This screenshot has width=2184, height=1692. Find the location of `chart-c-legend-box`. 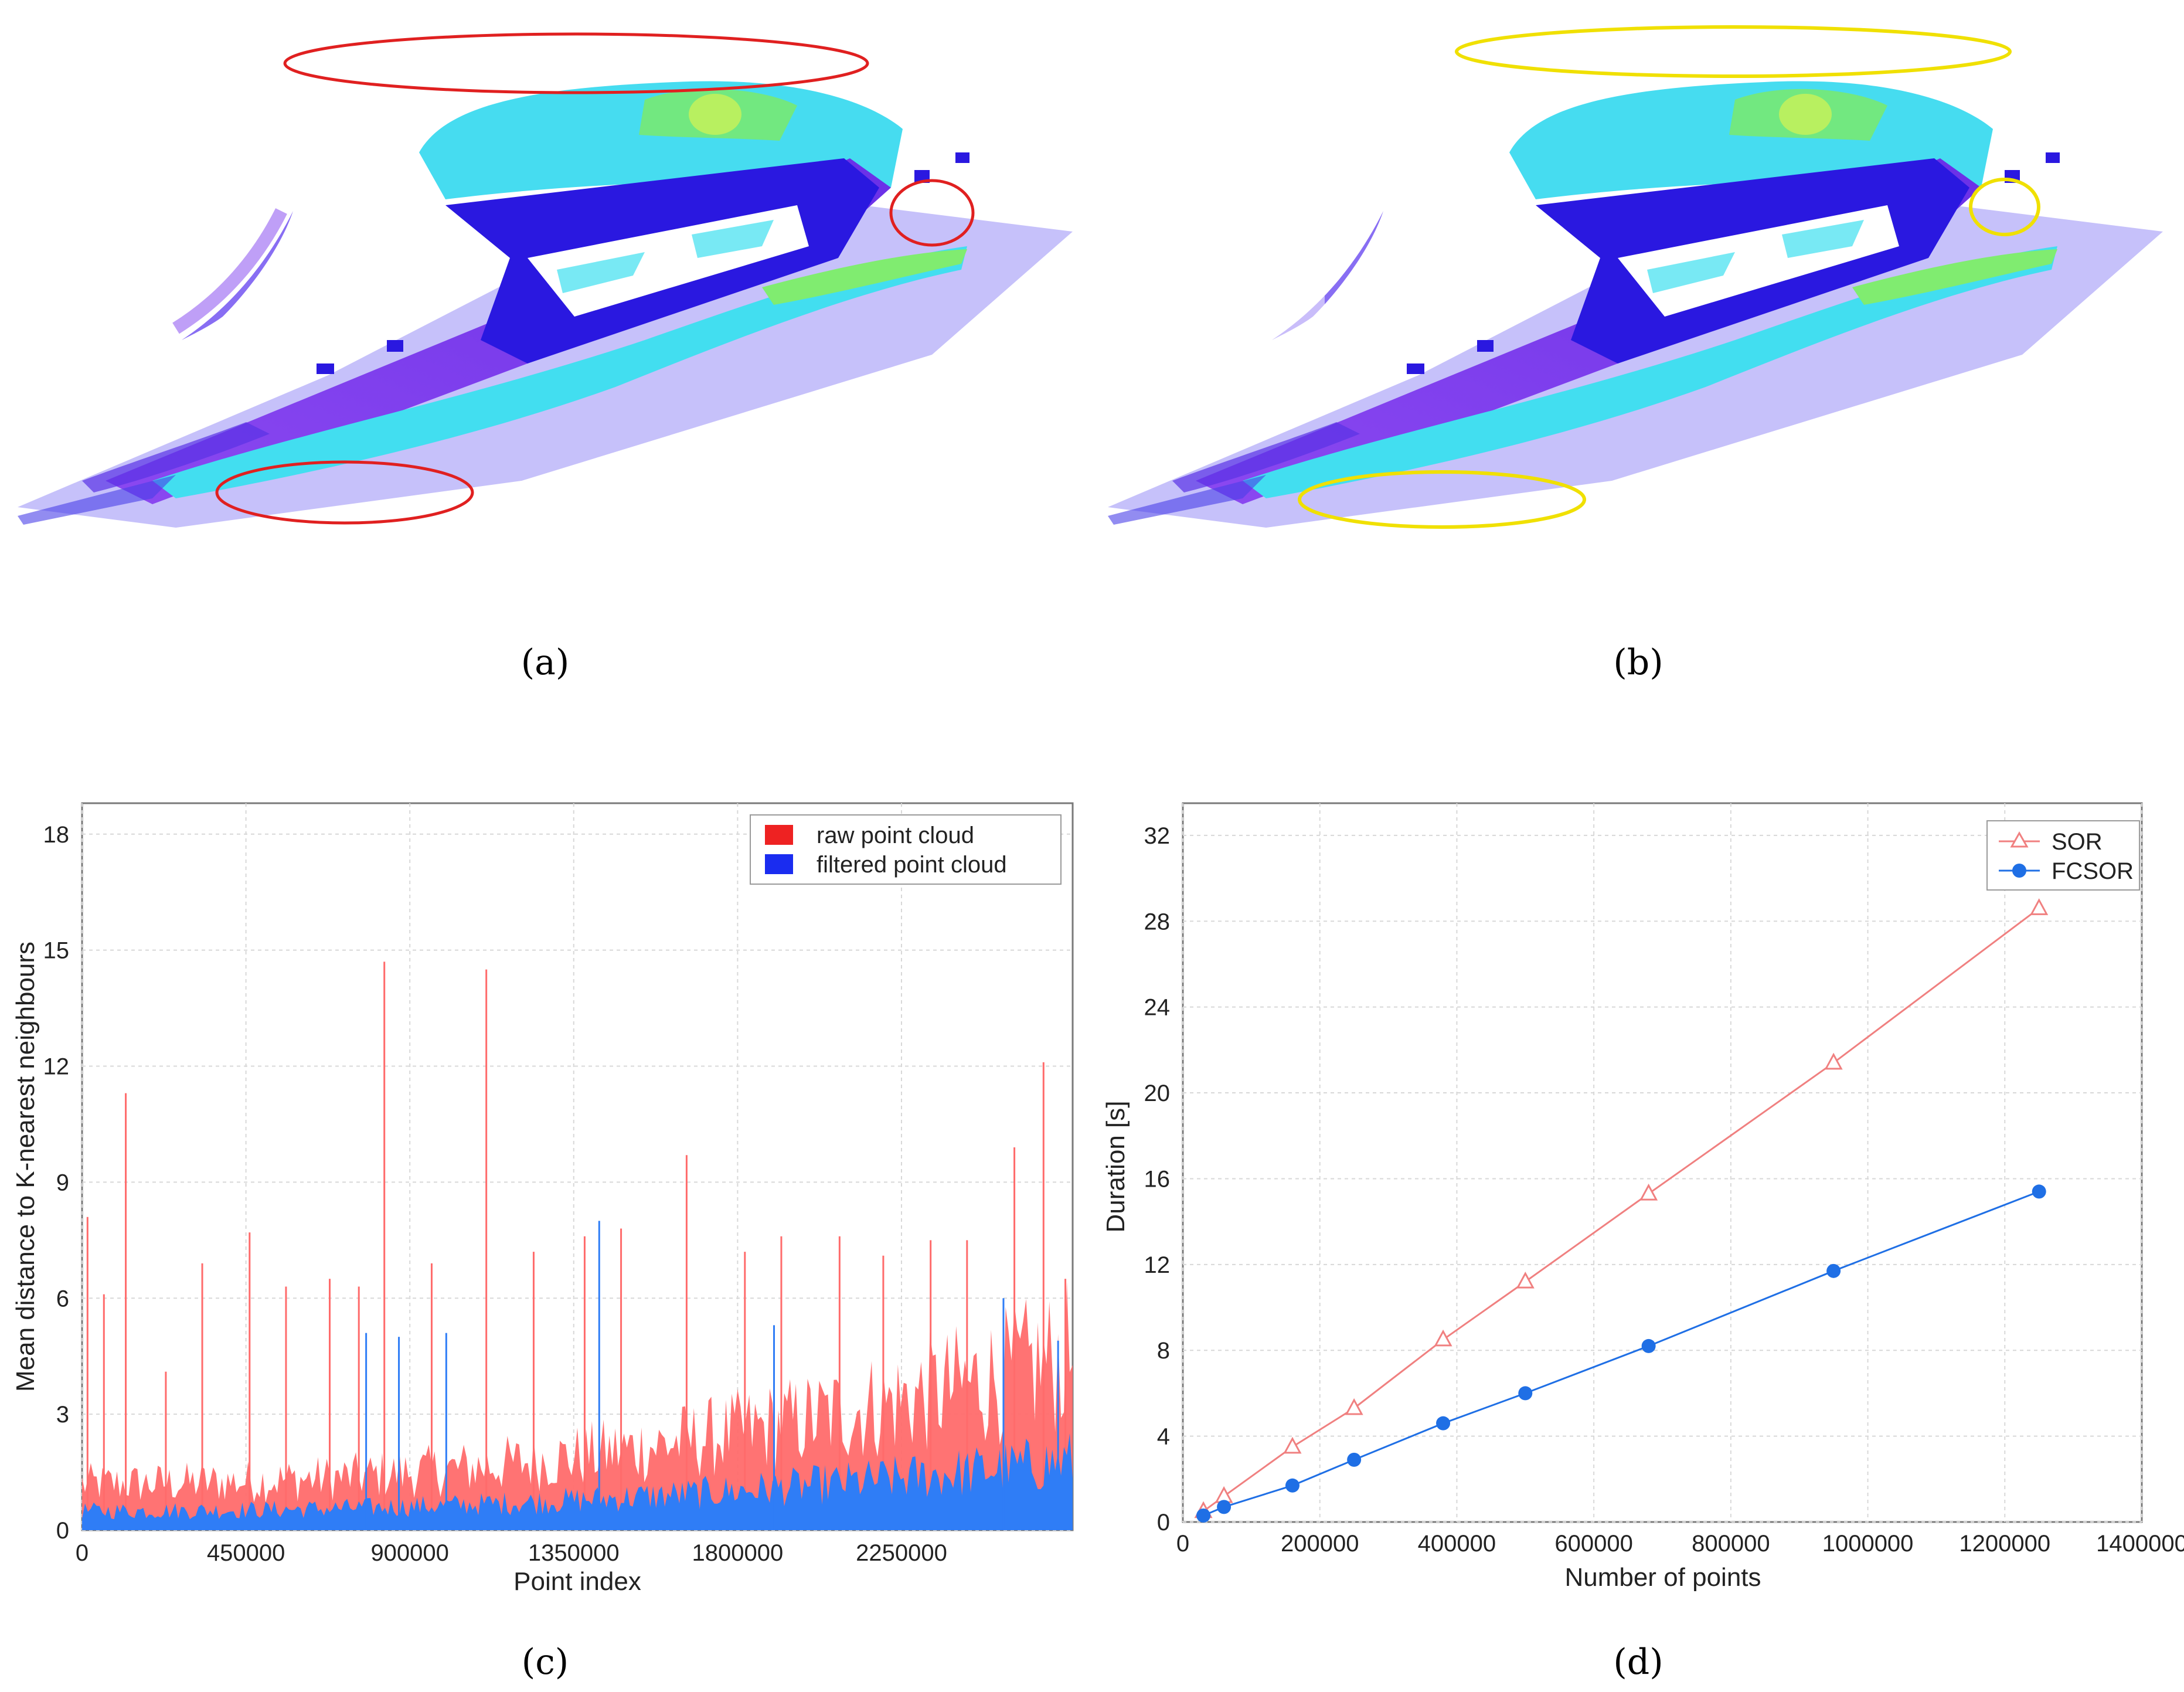

chart-c-legend-box is located at coordinates (906, 849).